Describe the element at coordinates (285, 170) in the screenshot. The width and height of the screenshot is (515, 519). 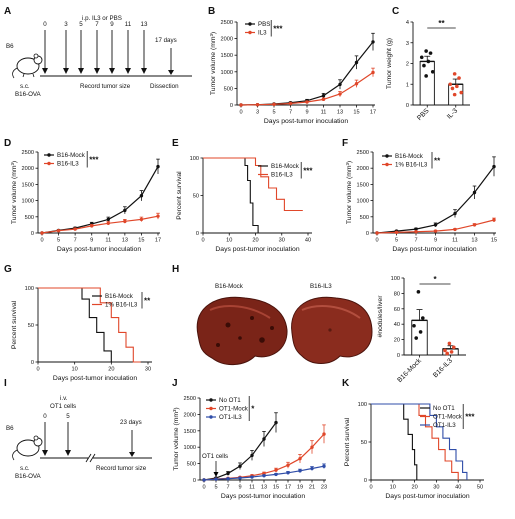
I see `legend: B16-Mock B16-IL3 ***` at that location.